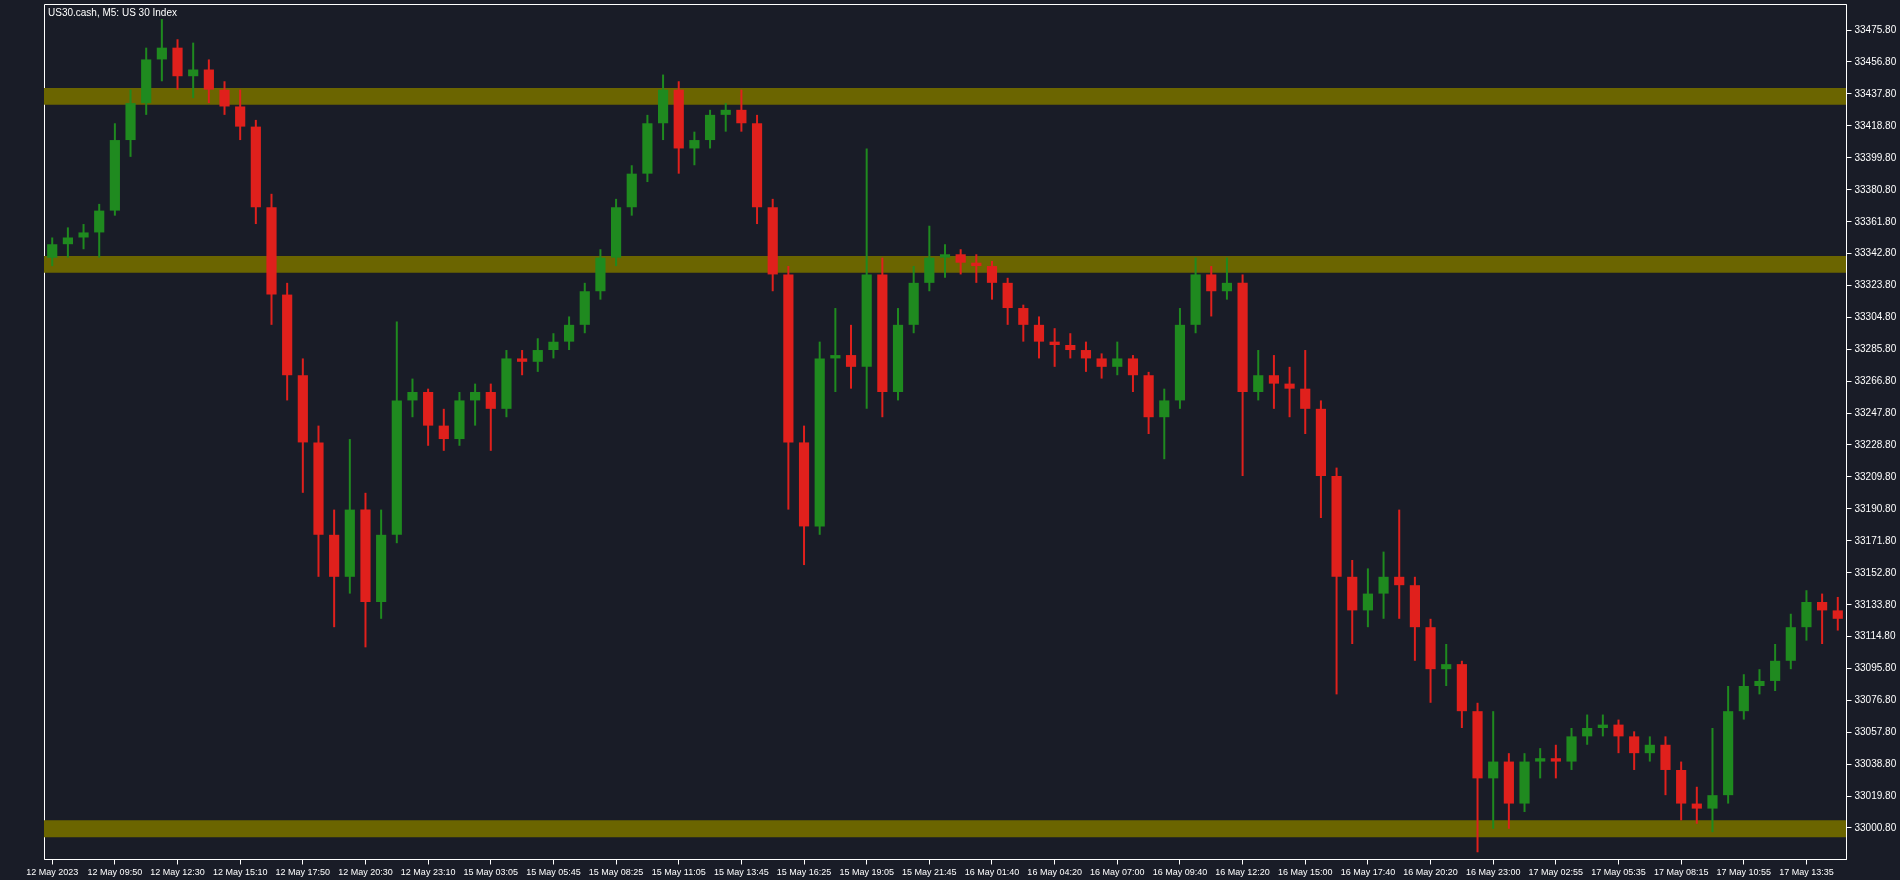 The image size is (1900, 882). What do you see at coordinates (1875, 93) in the screenshot?
I see `y-tick-label: 33437.80` at bounding box center [1875, 93].